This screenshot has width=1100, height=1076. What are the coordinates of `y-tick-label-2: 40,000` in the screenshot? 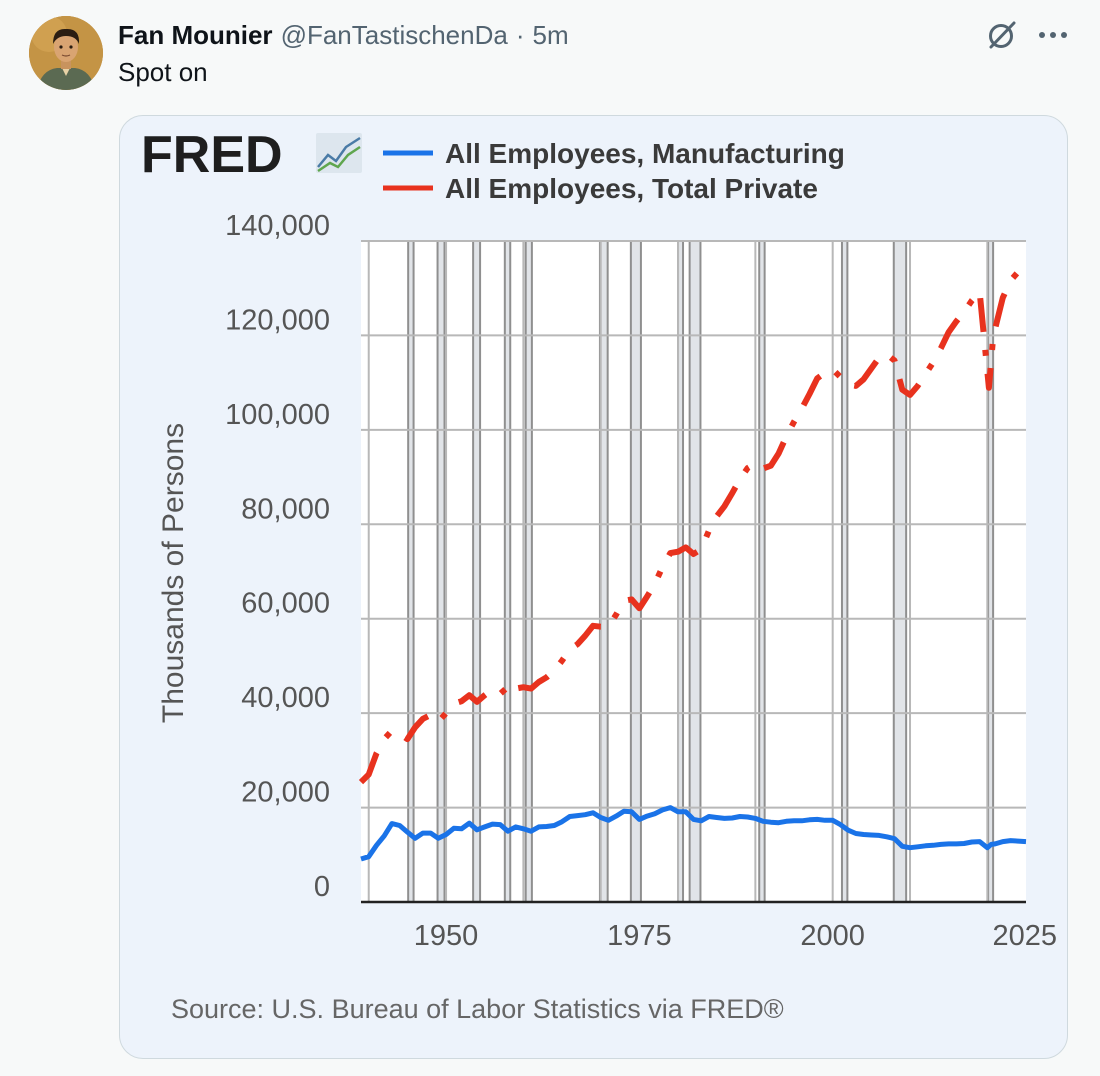 It's located at (285, 698).